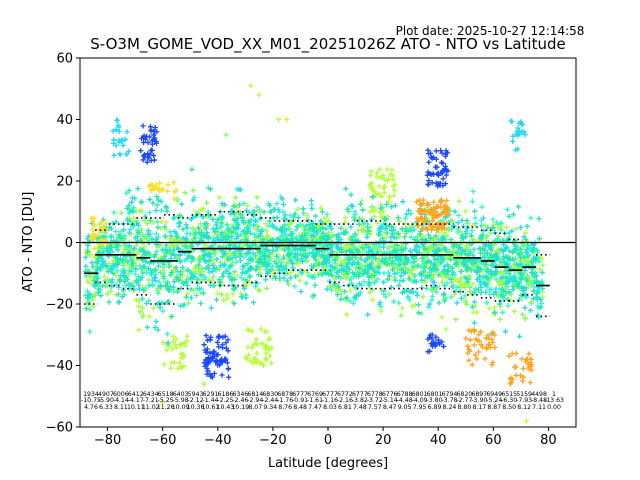 This screenshot has width=640, height=480. I want to click on bin-count-label: 6434, so click(151, 394).